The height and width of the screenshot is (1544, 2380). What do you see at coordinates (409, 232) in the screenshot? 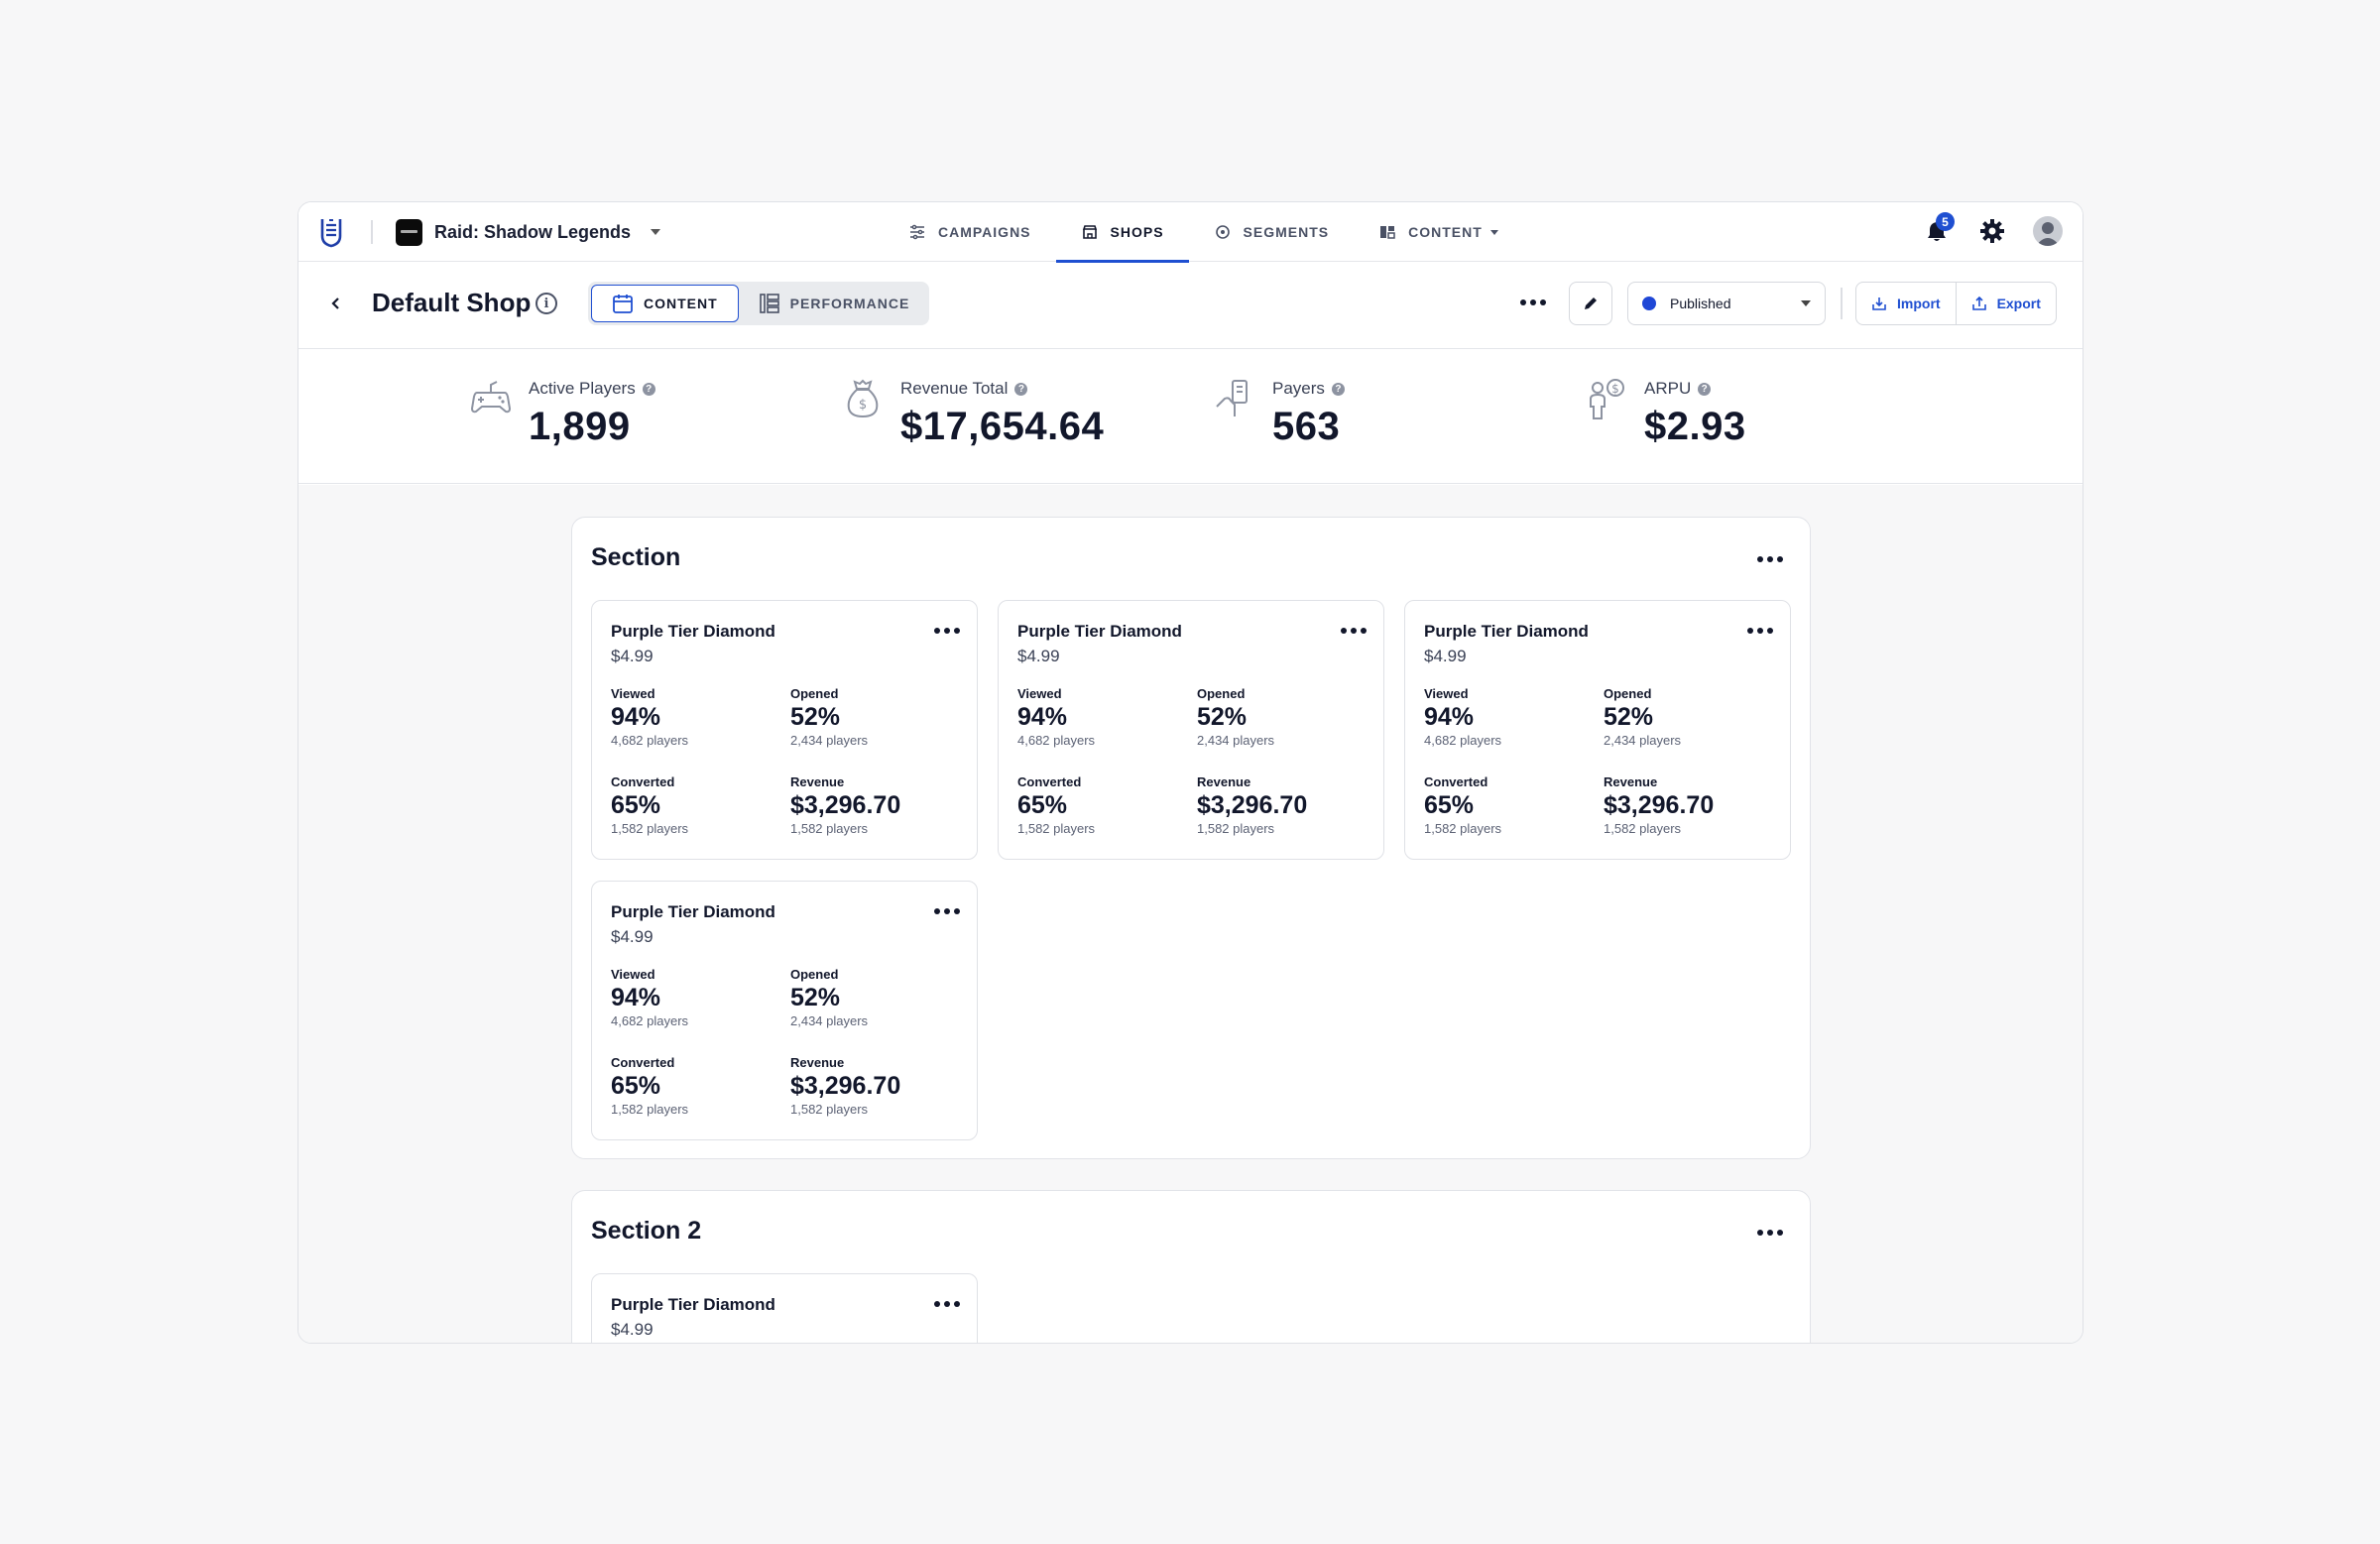
I see `game-thumbnail` at bounding box center [409, 232].